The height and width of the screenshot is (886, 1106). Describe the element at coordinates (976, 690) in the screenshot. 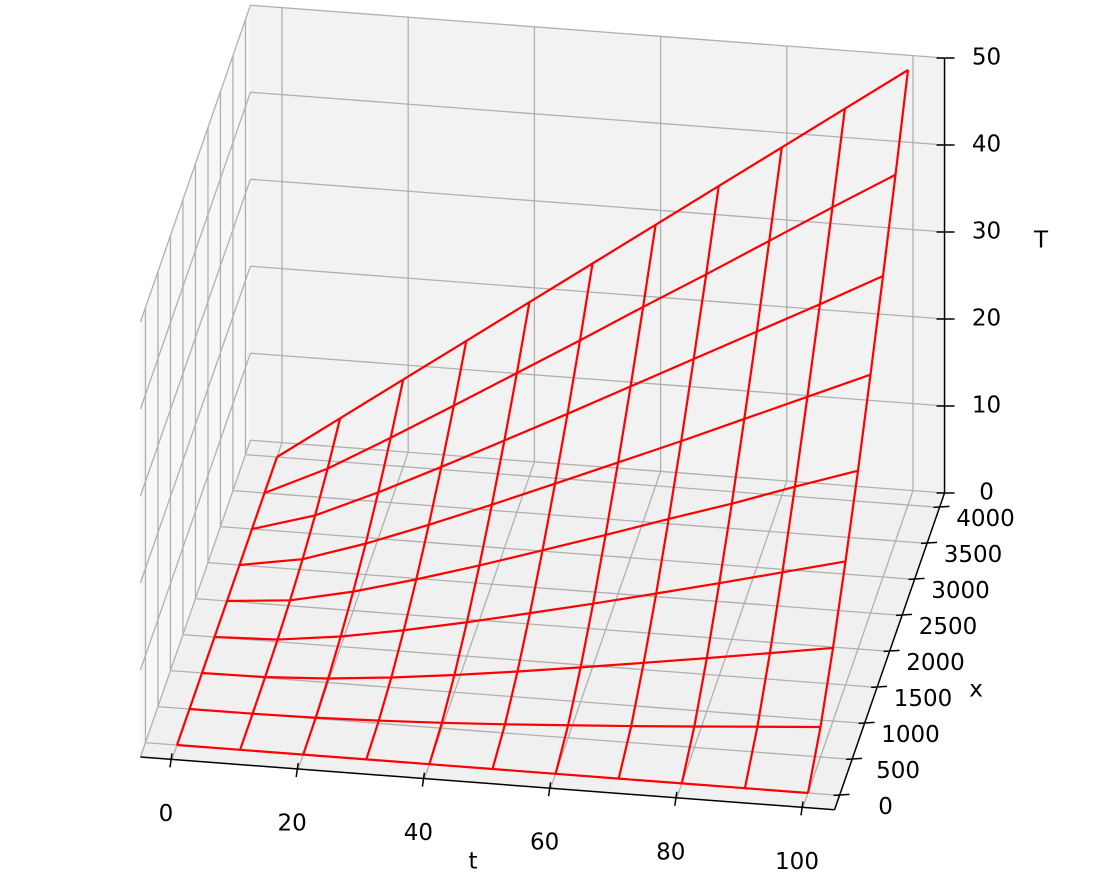

I see `x-axis-label: x` at that location.